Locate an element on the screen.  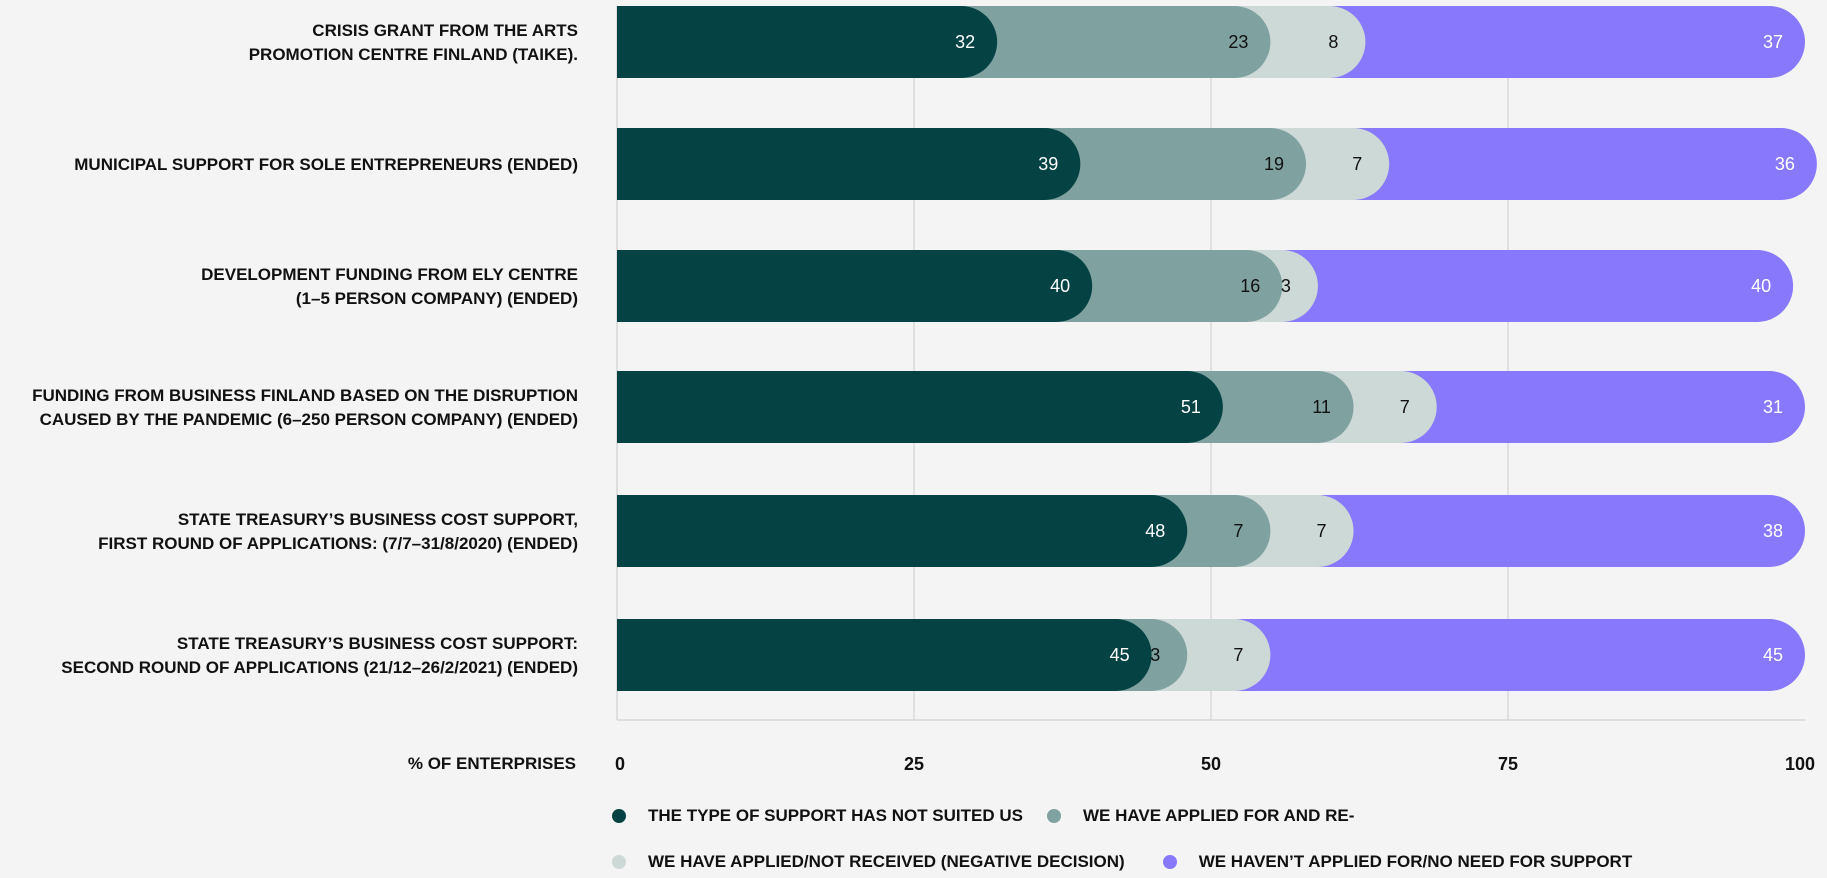
bar-group: 32 23 8 37 is located at coordinates (1211, 42).